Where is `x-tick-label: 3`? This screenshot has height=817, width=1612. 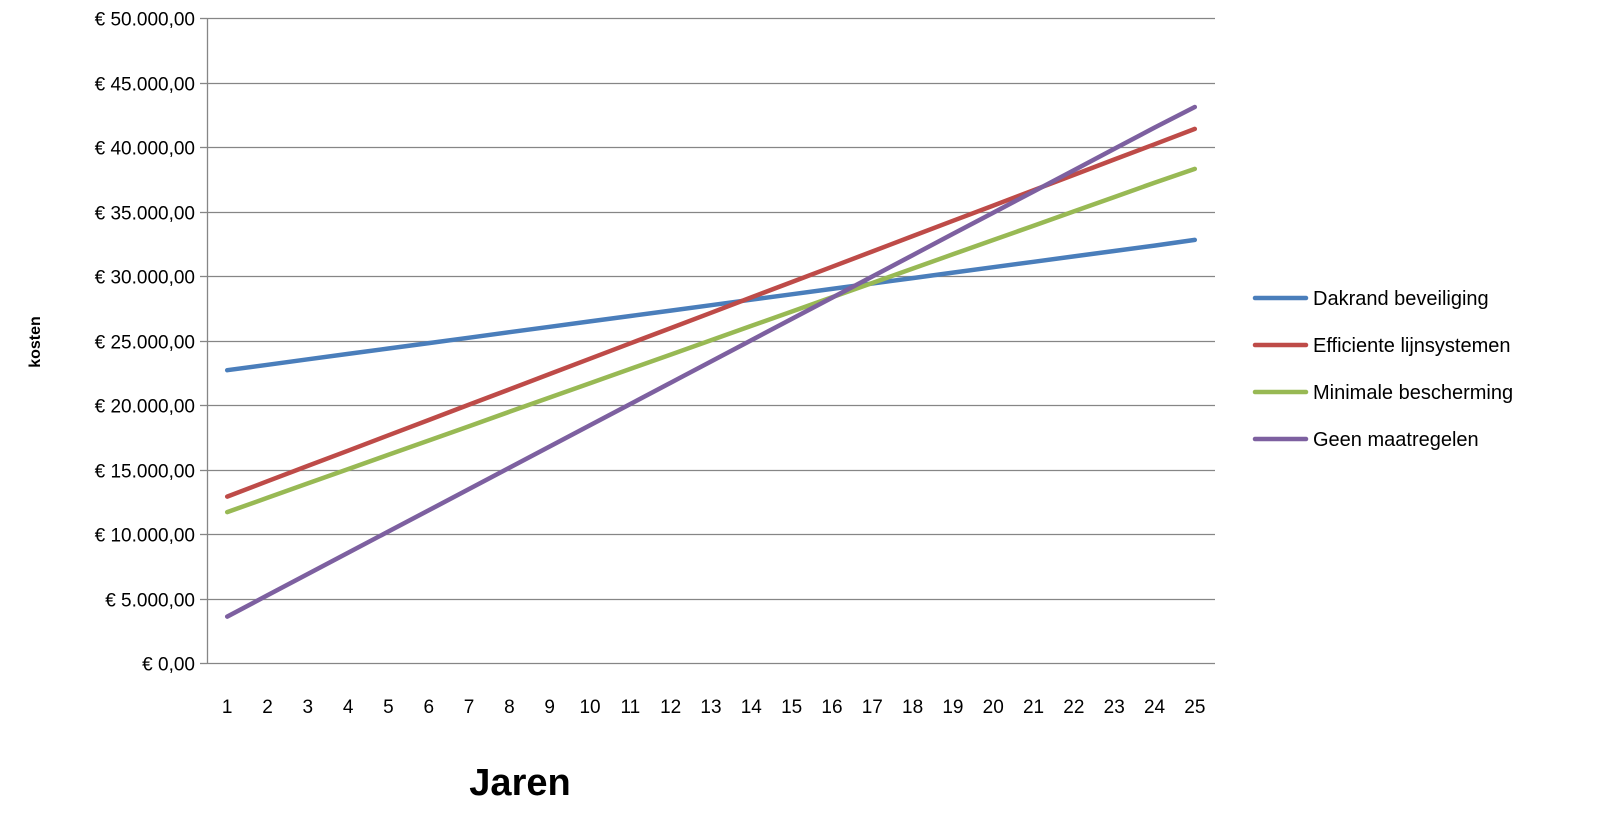 x-tick-label: 3 is located at coordinates (308, 707).